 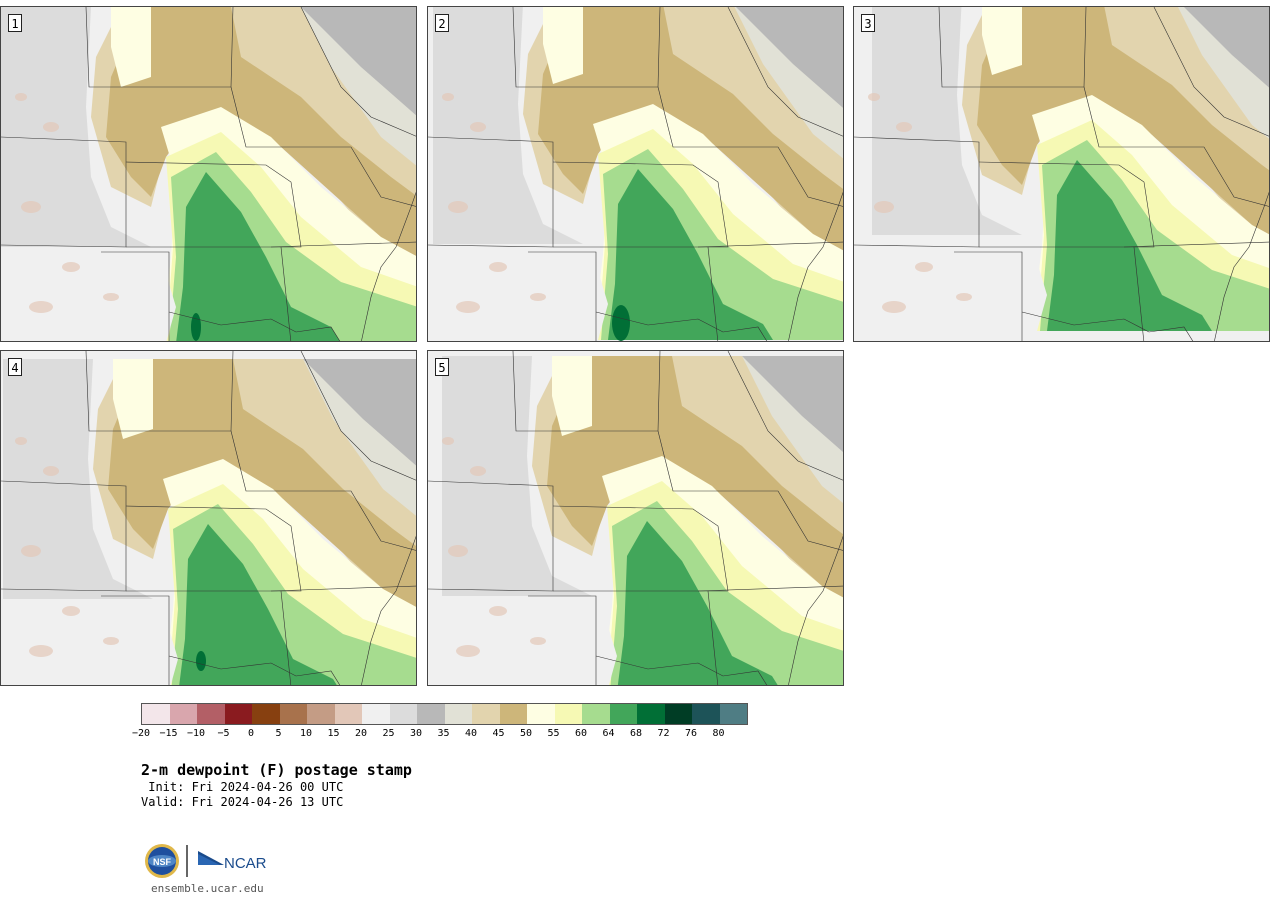 I want to click on colorbar-tick-label: 0, so click(x=251, y=733).